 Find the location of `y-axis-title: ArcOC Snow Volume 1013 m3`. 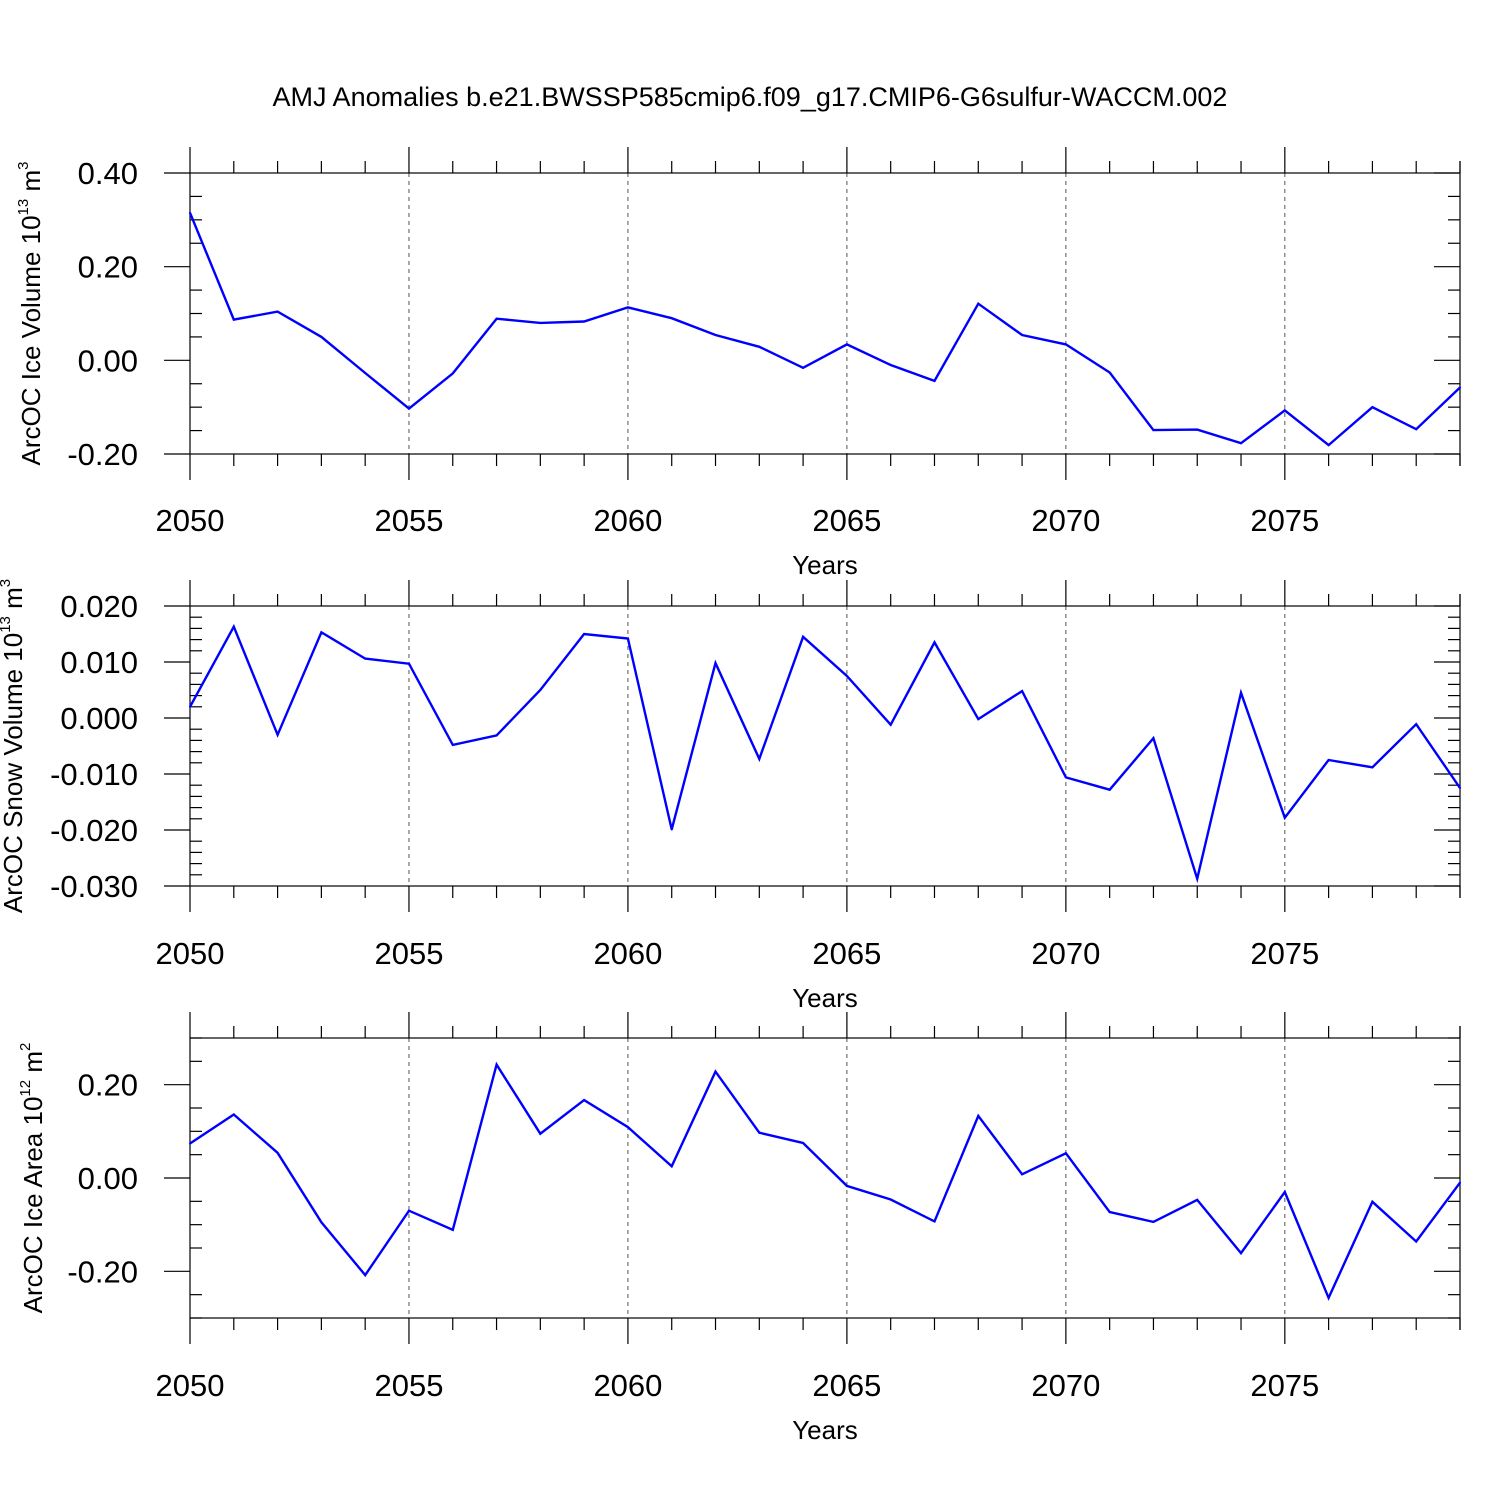

y-axis-title: ArcOC Snow Volume 1013 m3 is located at coordinates (14, 746).